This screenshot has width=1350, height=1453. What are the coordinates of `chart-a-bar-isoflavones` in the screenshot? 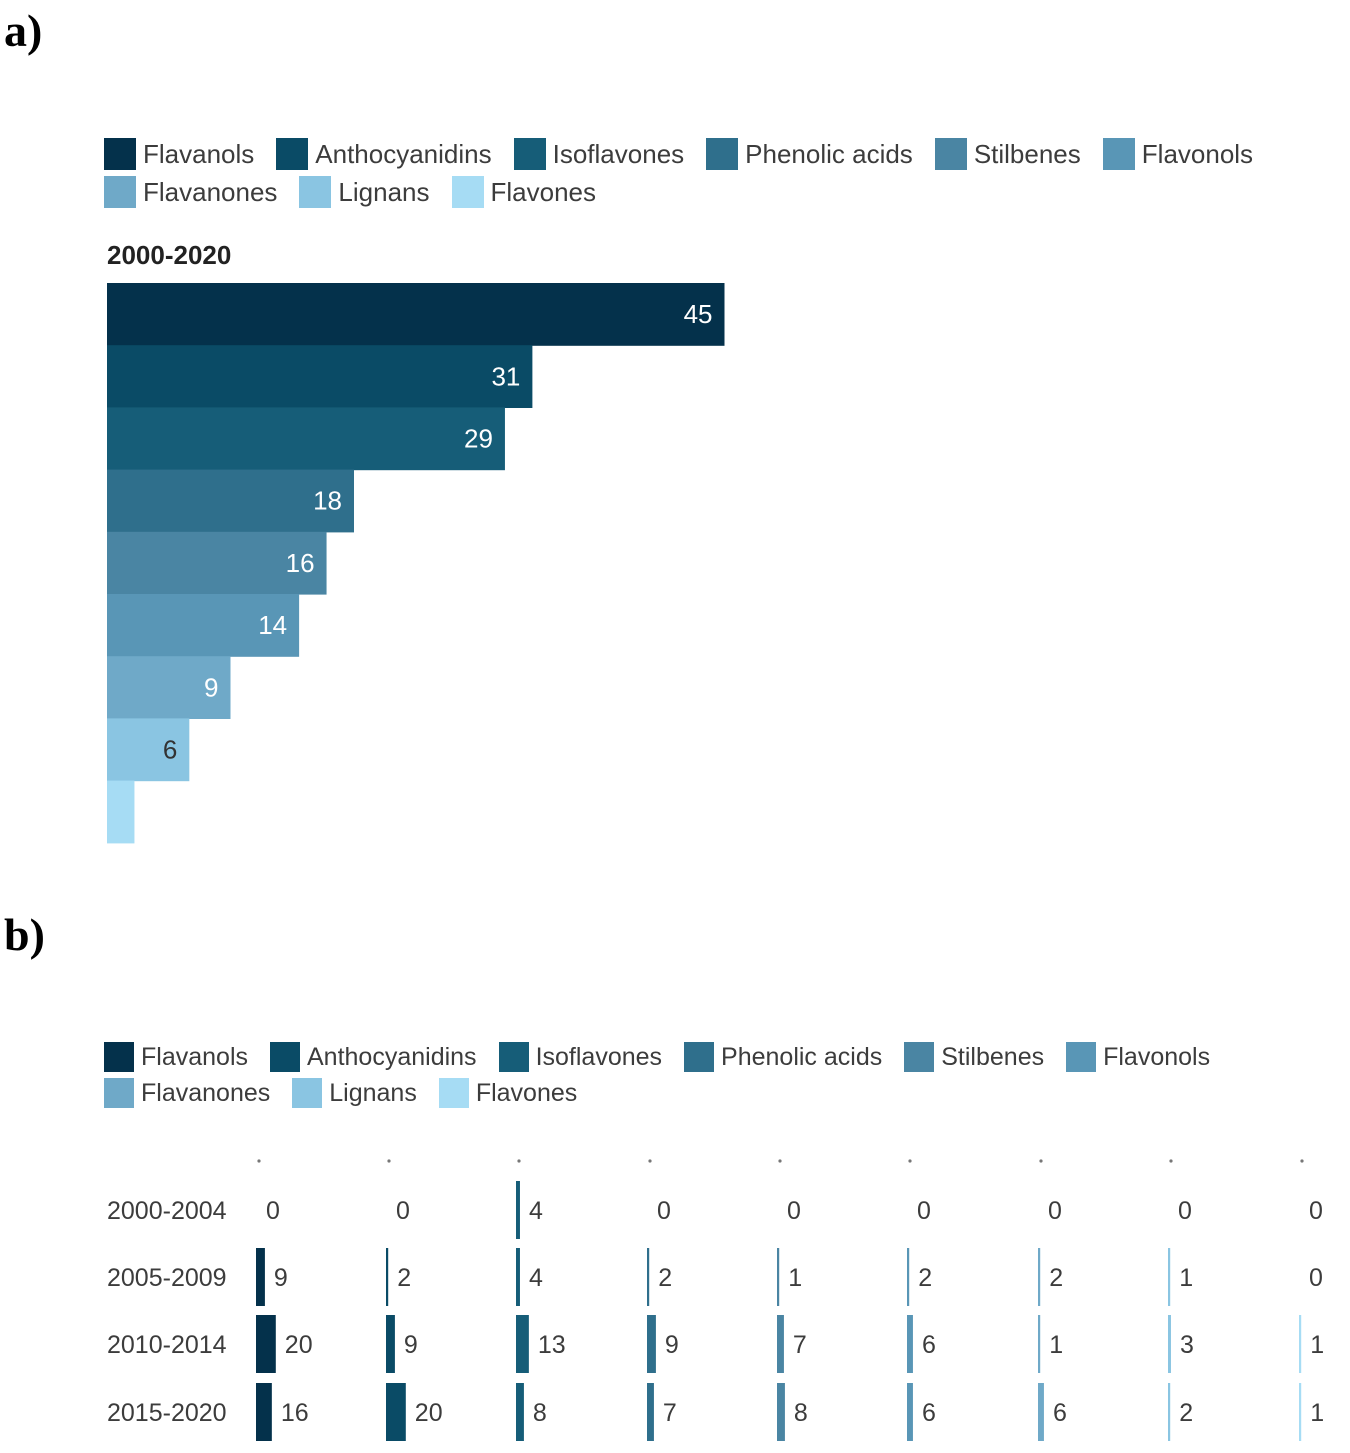 It's located at (306, 439).